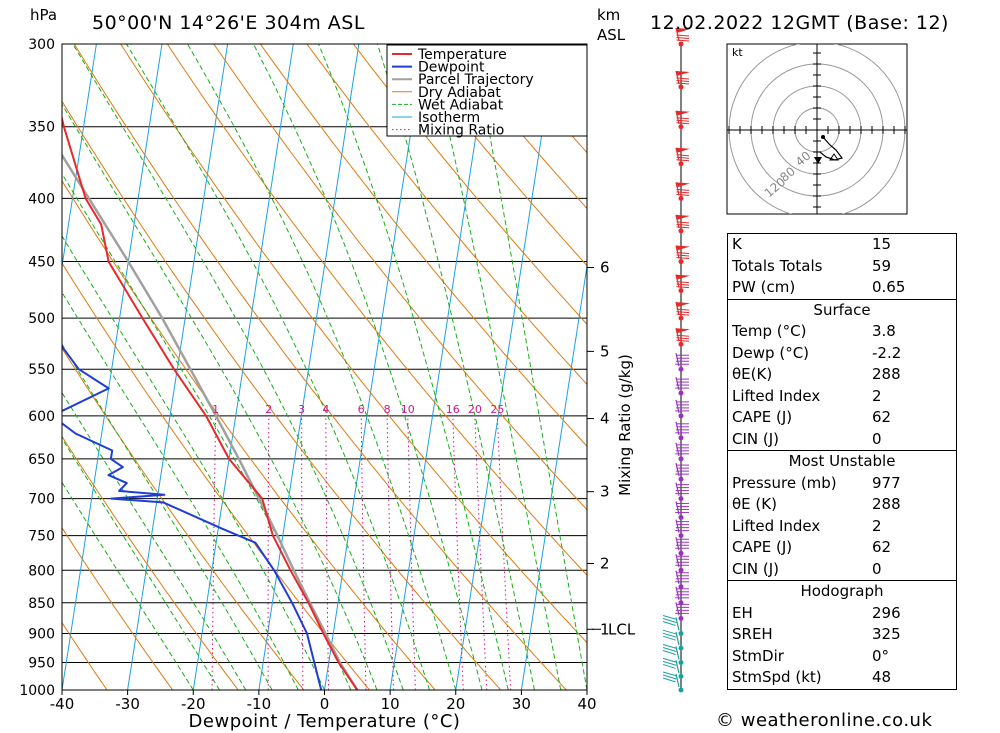  I want to click on mixing-ratio-label: 2, so click(268, 409).